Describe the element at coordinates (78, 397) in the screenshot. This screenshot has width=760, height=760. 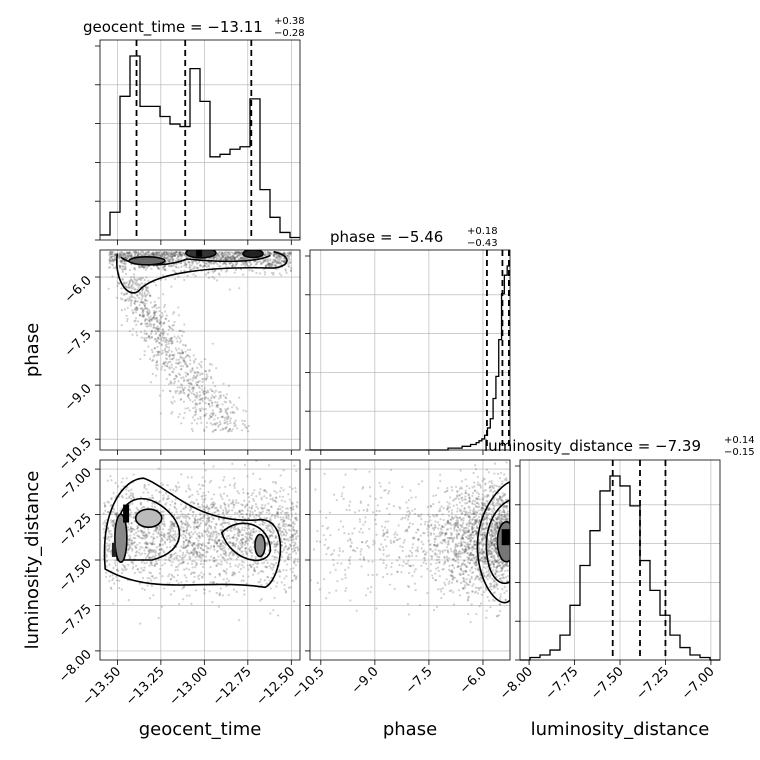
I see `gp-ytick-label-1: −9.0` at that location.